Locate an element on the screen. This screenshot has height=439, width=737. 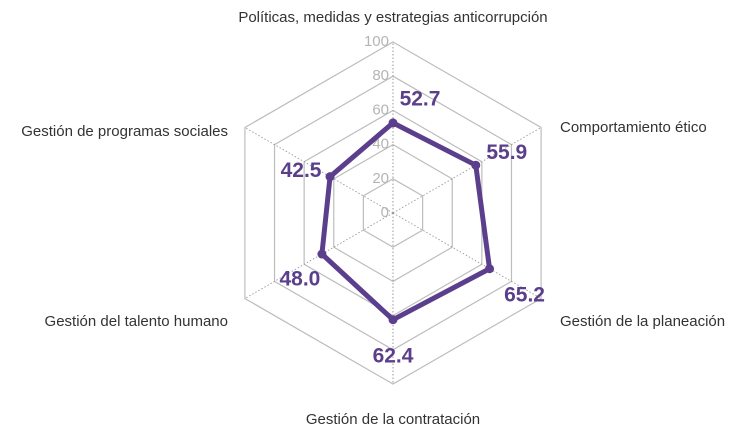
value-label: 62.4 is located at coordinates (393, 355).